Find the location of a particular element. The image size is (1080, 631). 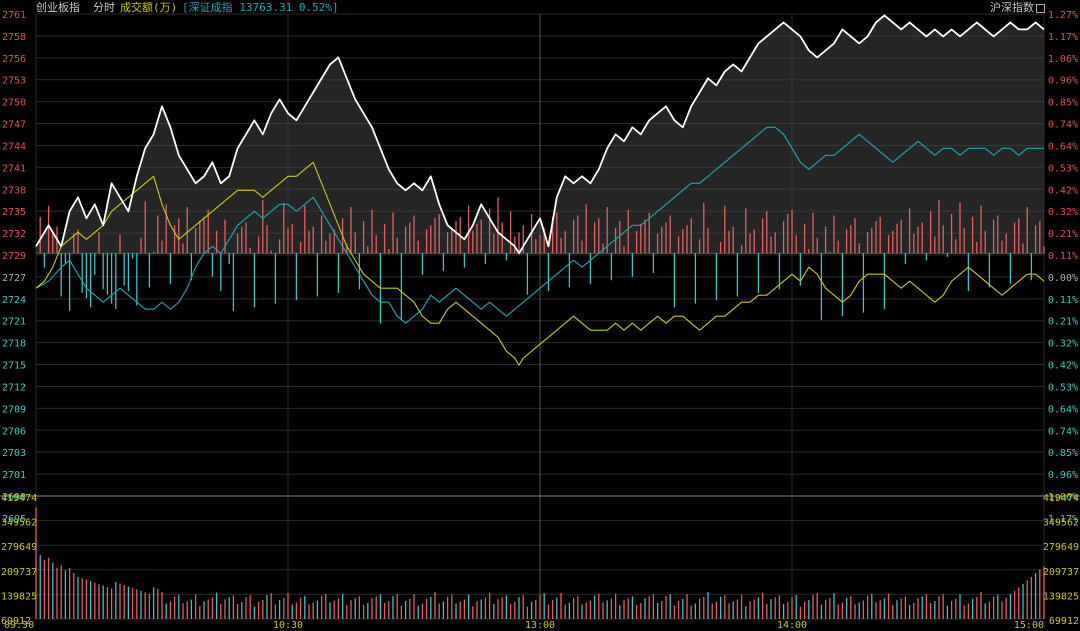

time-tick-label: 13:00 is located at coordinates (540, 625).